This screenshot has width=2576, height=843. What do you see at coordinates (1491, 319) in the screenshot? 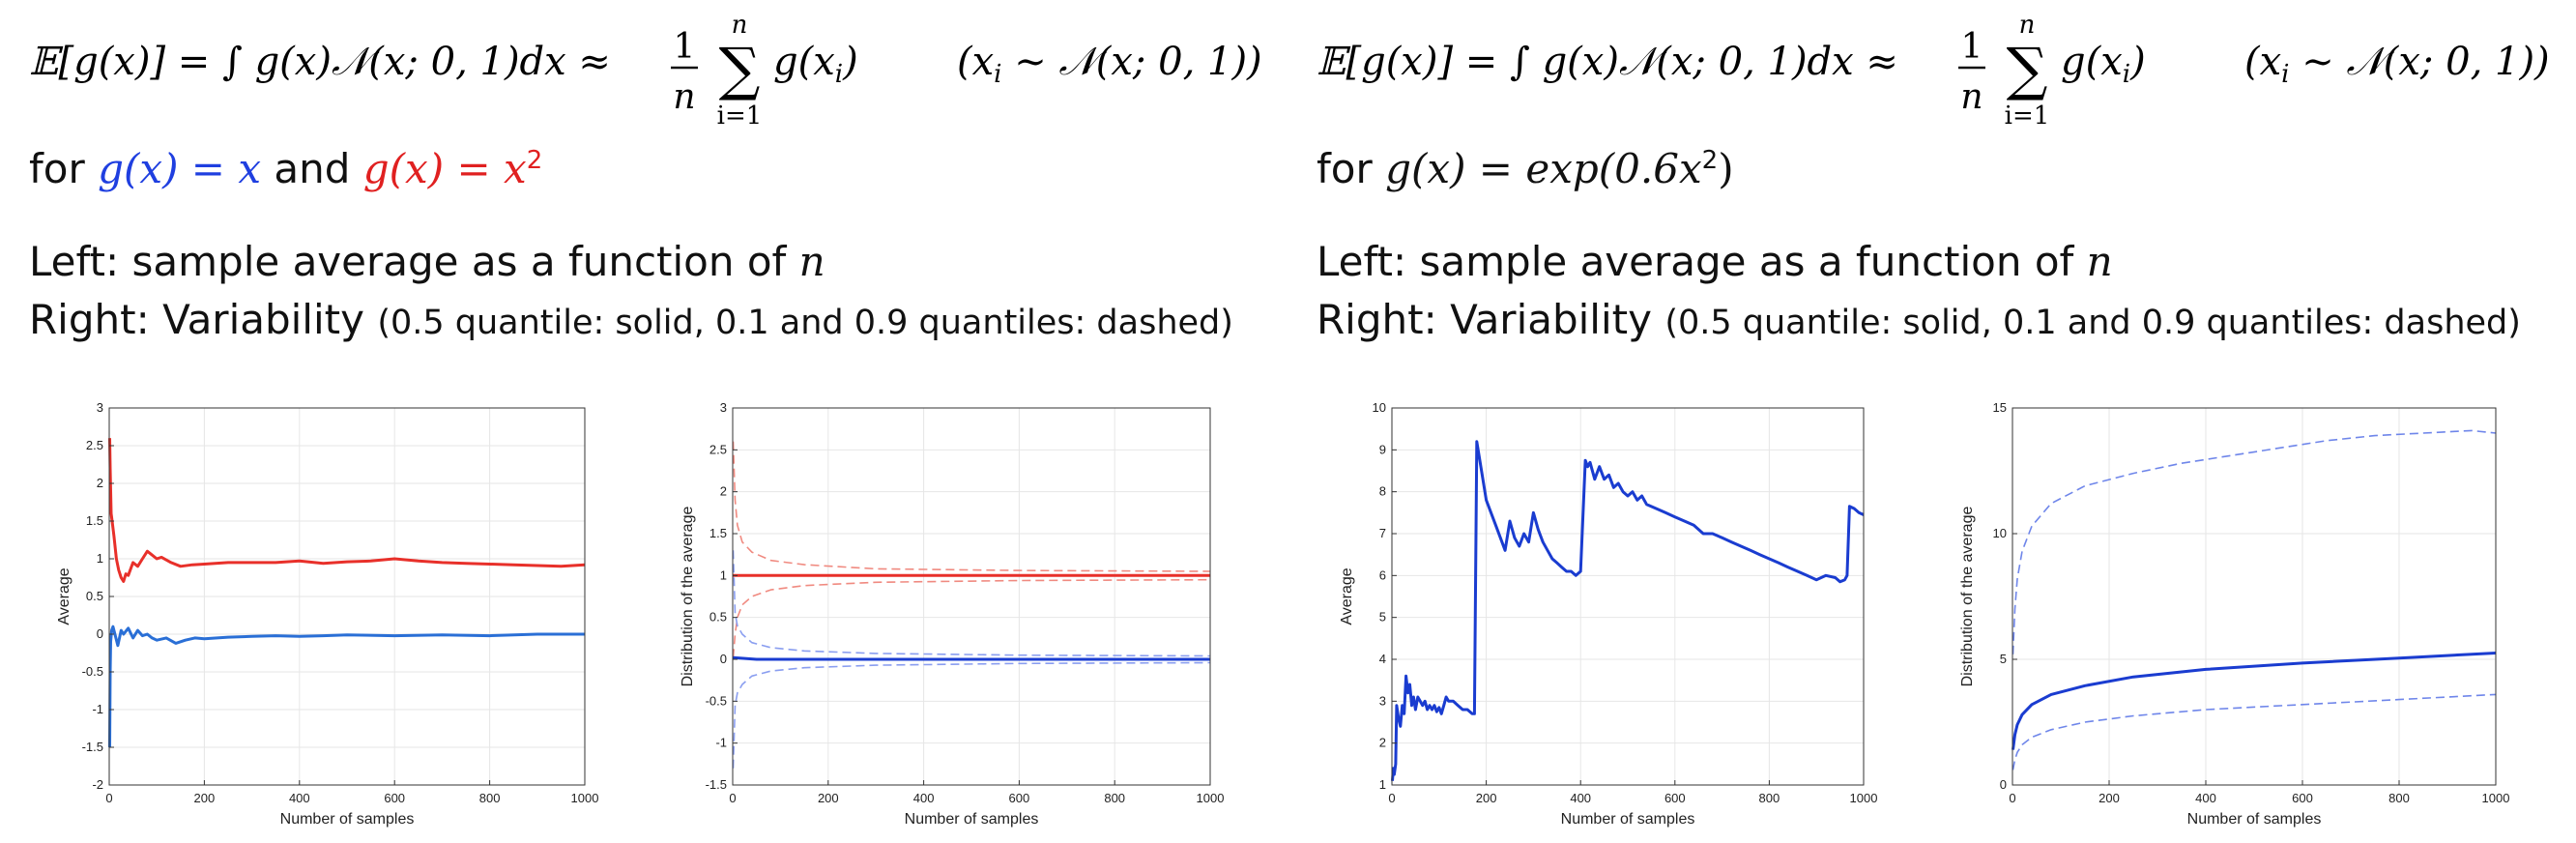
I see `right-description-text-2: Right: Variability` at bounding box center [1491, 319].